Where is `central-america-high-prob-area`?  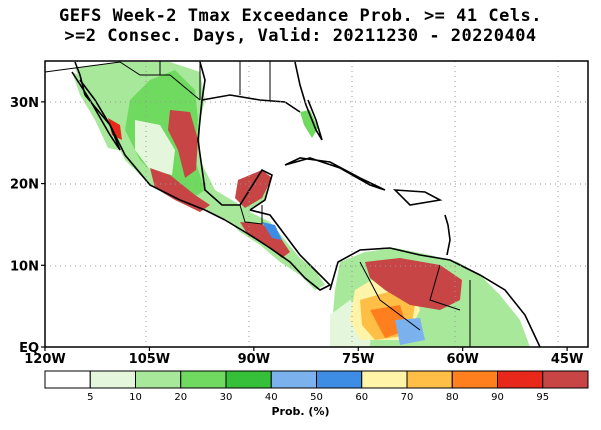 central-america-high-prob-area is located at coordinates (265, 240).